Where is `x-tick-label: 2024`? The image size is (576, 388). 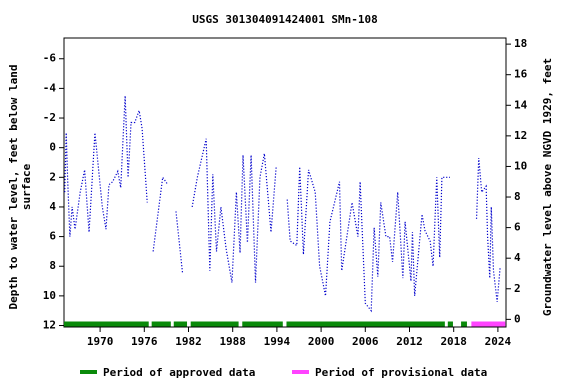
x-tick-label: 2024 is located at coordinates (498, 341).